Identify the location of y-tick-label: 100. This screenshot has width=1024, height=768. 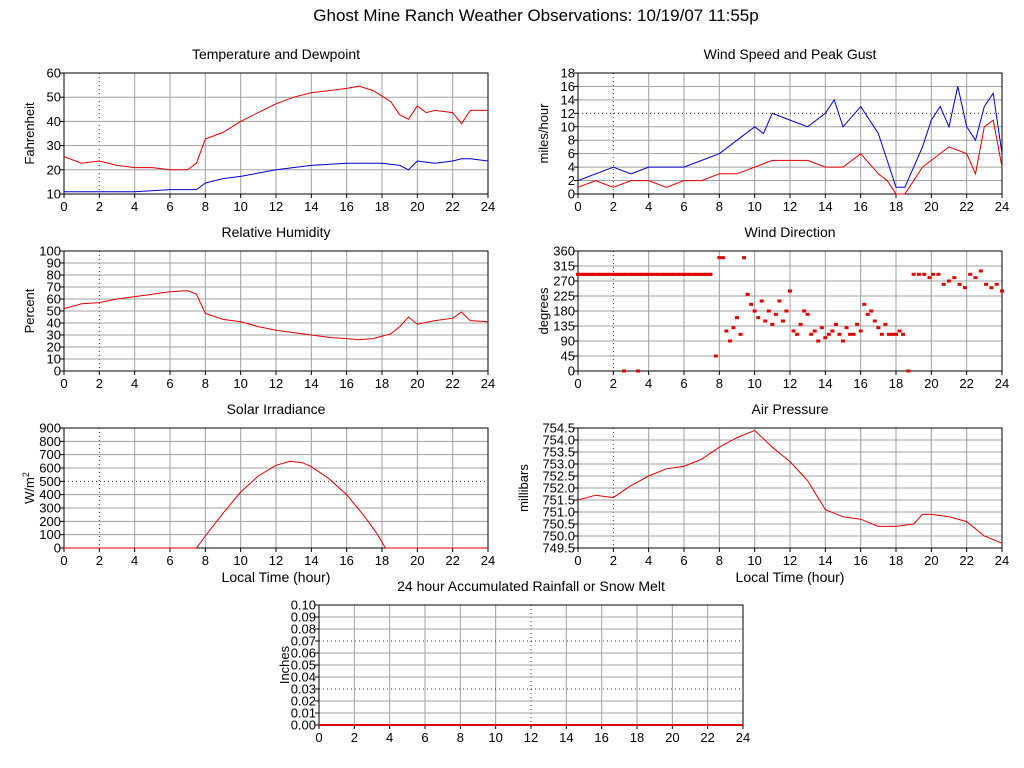
(50, 534).